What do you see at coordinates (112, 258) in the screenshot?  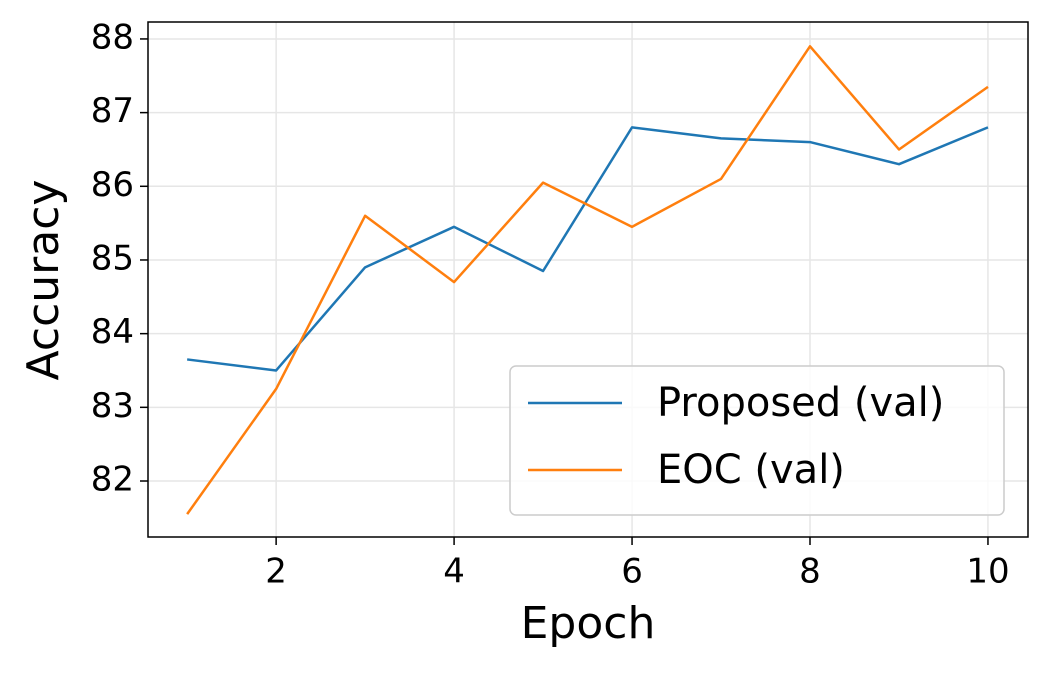 I see `y-tick-label: 85` at bounding box center [112, 258].